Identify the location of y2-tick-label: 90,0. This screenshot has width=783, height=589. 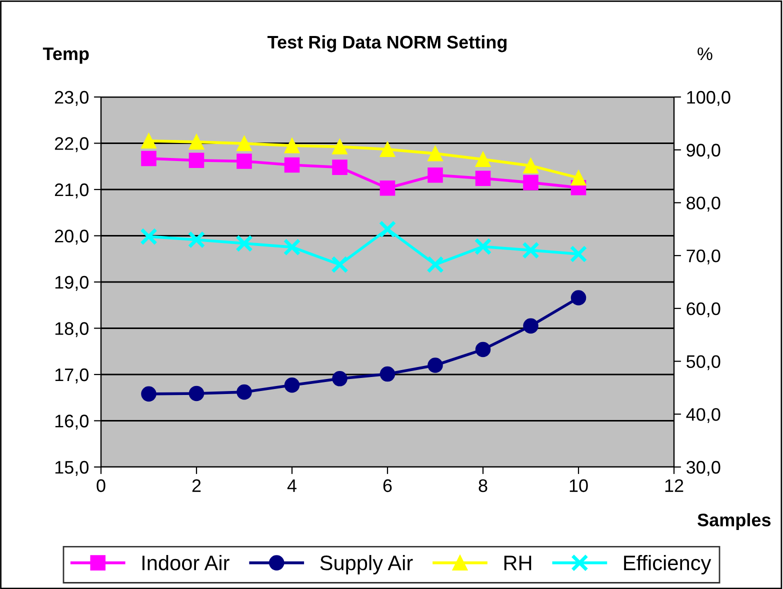
(703, 151).